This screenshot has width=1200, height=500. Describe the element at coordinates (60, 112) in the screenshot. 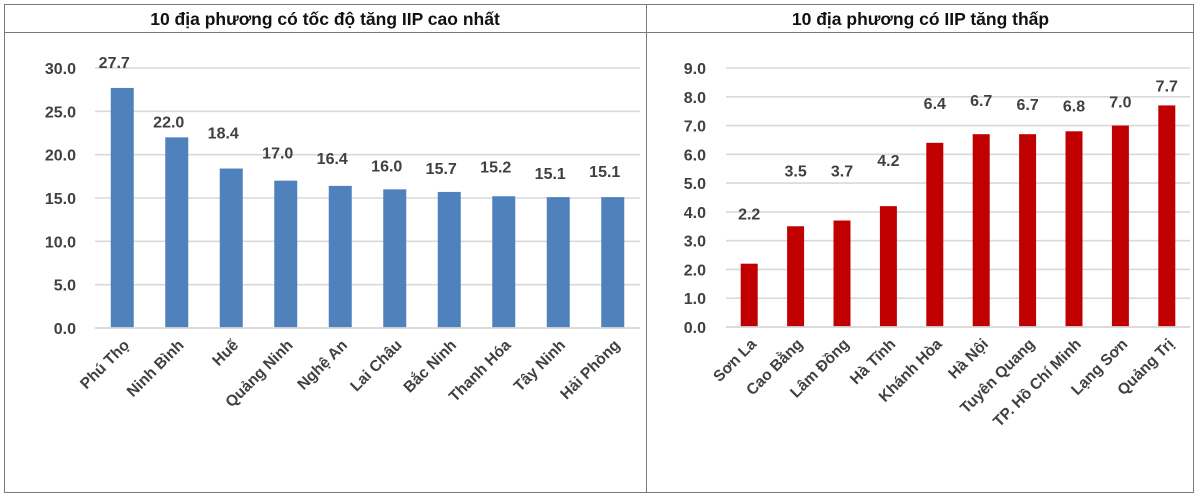

I see `y-tick-label: 25.0` at that location.